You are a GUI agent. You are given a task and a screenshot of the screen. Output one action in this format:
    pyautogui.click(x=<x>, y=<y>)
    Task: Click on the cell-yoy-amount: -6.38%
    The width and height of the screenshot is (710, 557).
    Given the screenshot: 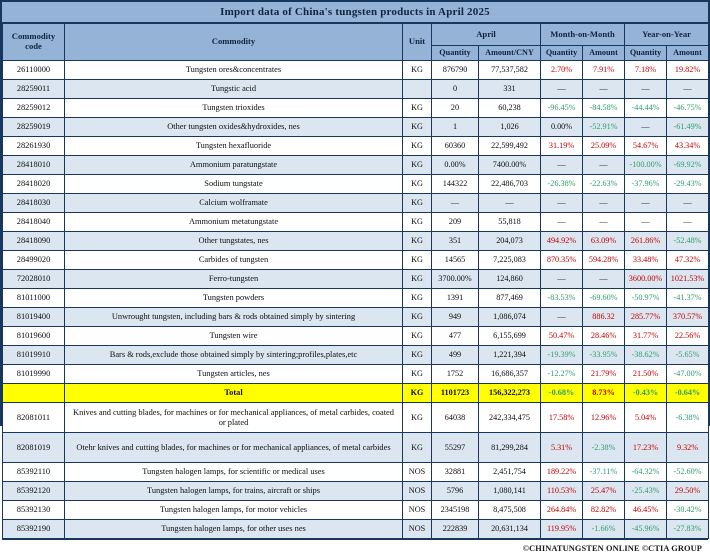 What is the action you would take?
    pyautogui.click(x=688, y=417)
    